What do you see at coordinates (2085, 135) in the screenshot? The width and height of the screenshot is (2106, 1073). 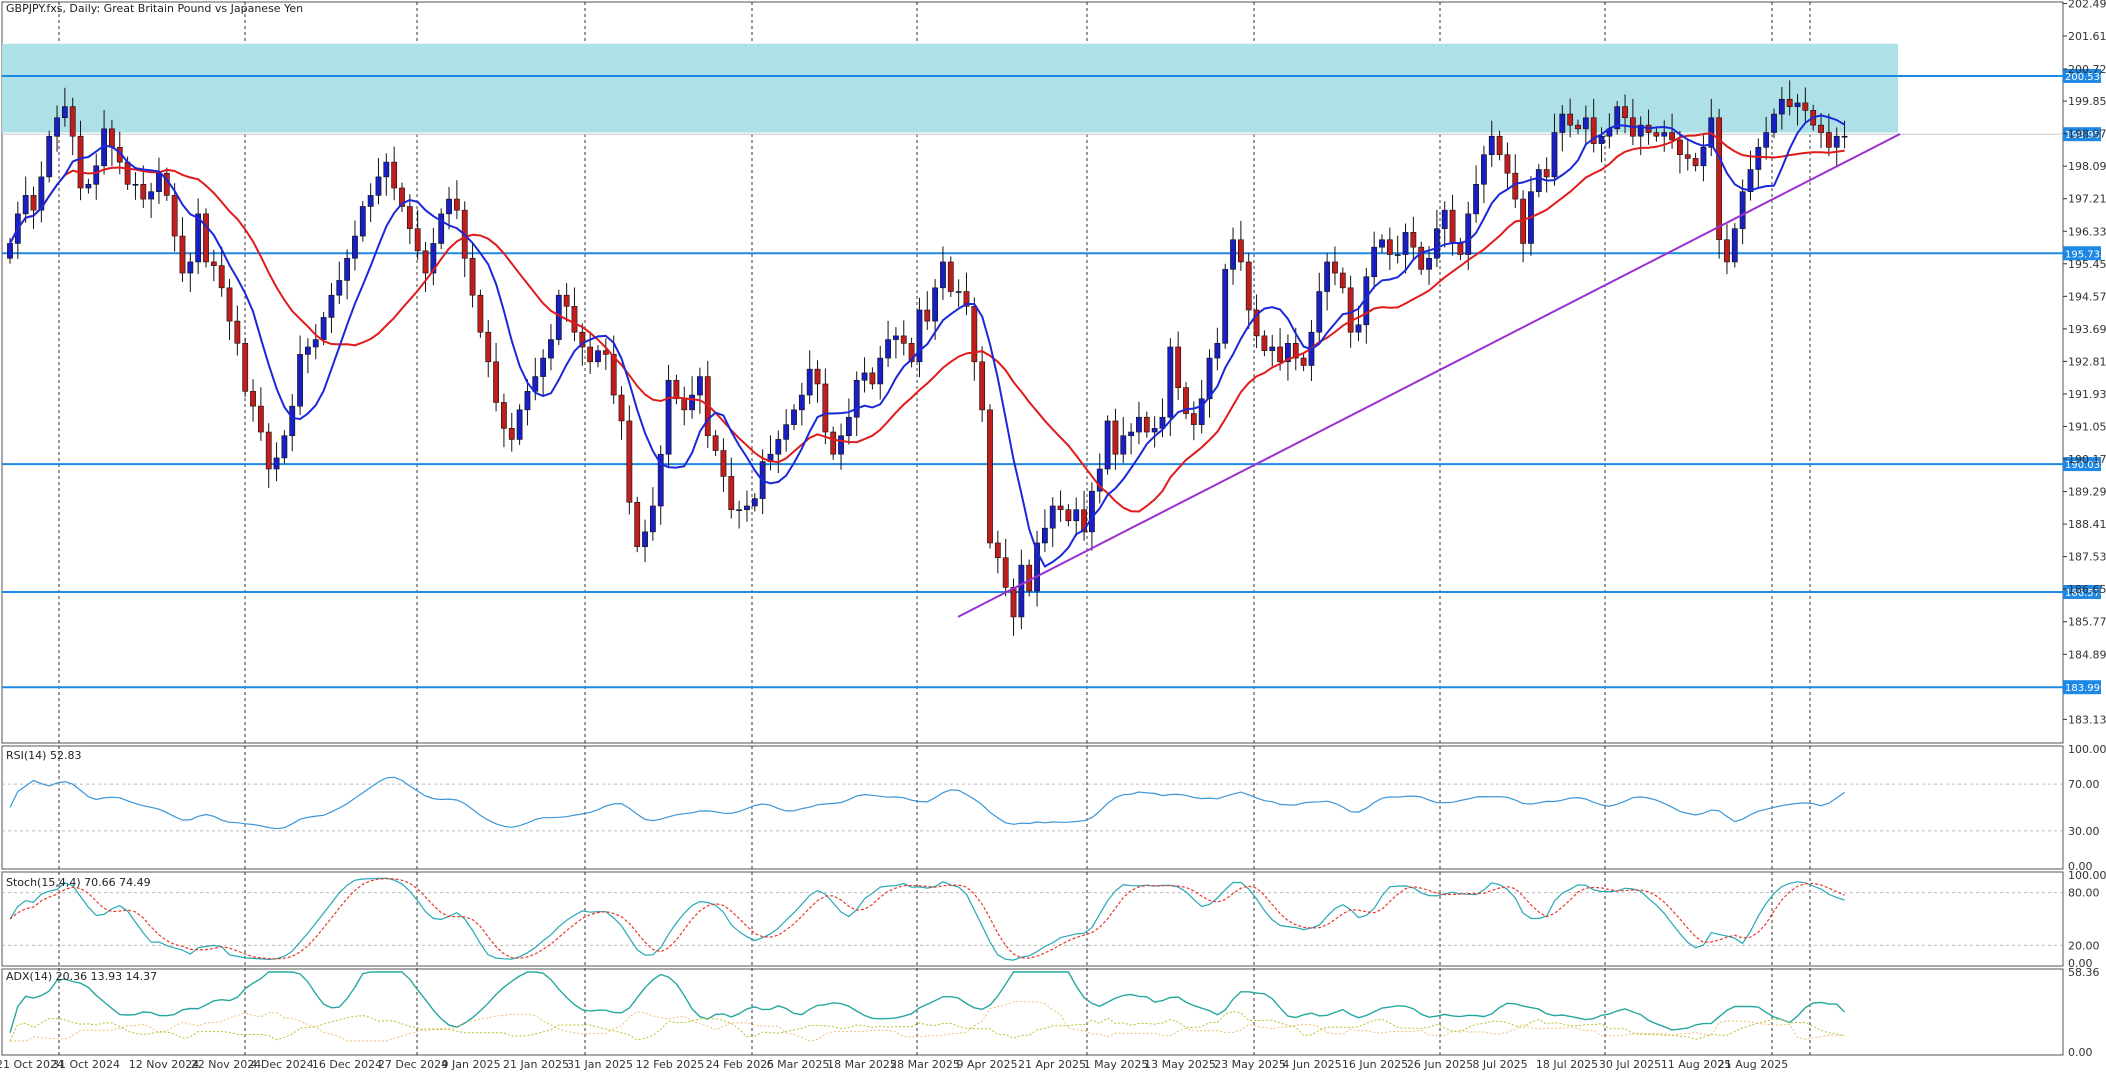 I see `price-level-label: 198.955` at bounding box center [2085, 135].